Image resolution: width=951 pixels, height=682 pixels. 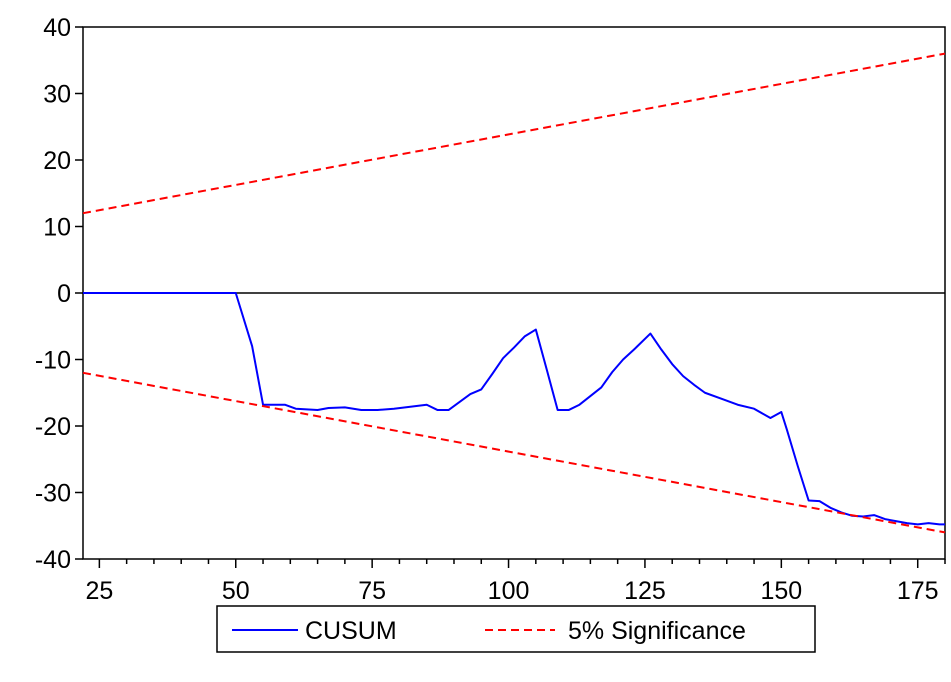 I want to click on y-tick-label: 20, so click(x=57, y=161).